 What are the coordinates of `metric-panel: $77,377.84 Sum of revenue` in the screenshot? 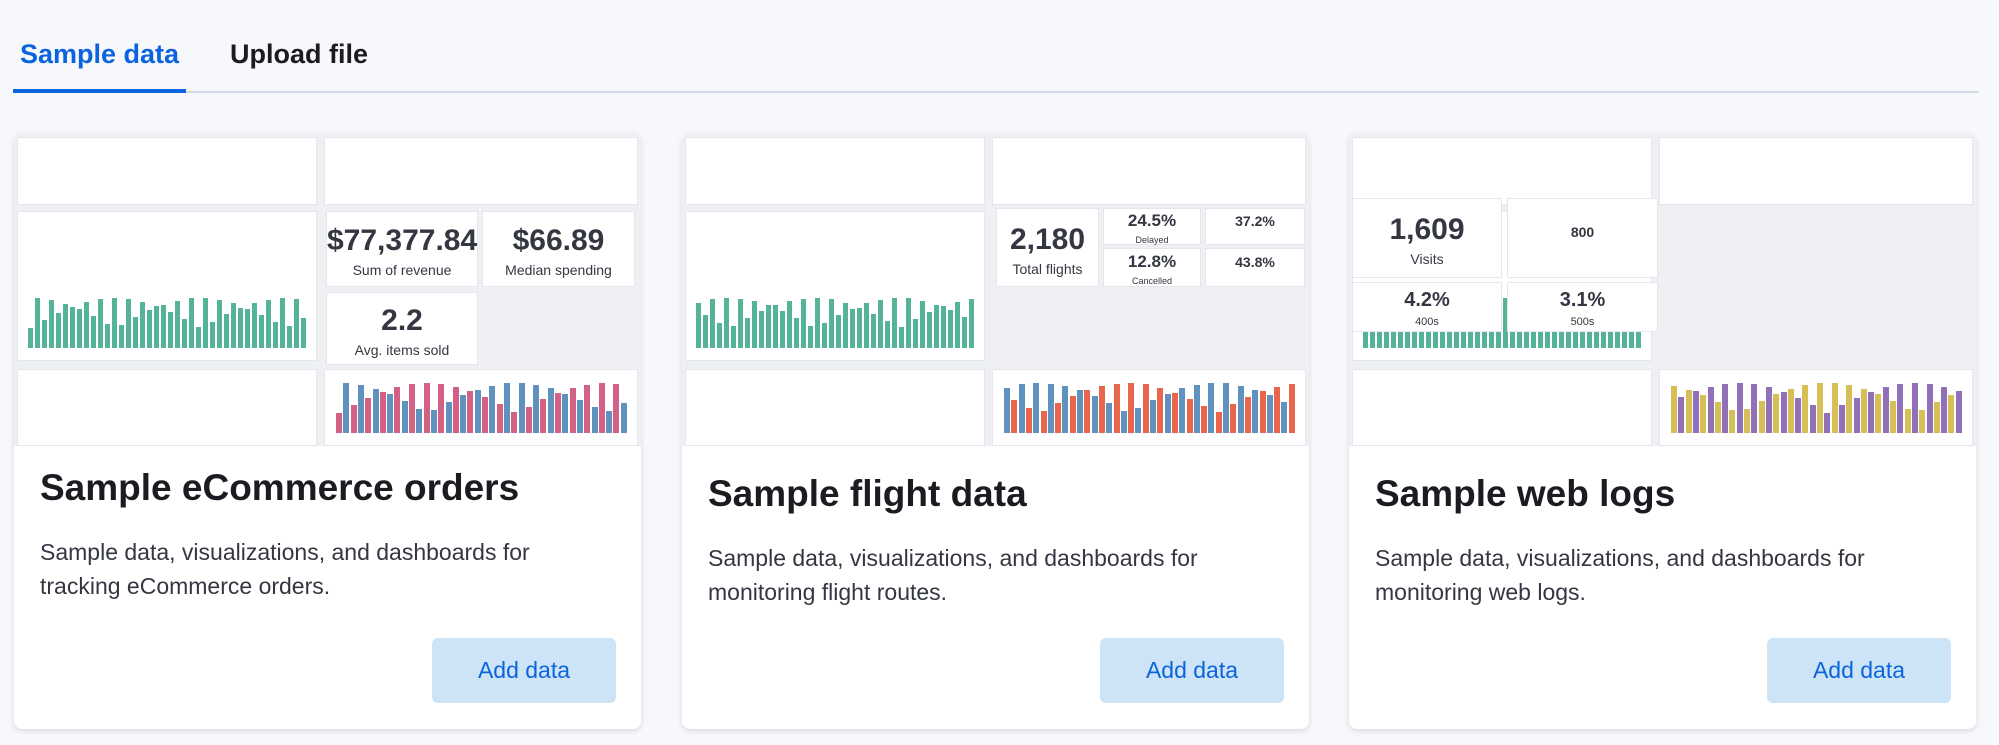 It's located at (402, 249).